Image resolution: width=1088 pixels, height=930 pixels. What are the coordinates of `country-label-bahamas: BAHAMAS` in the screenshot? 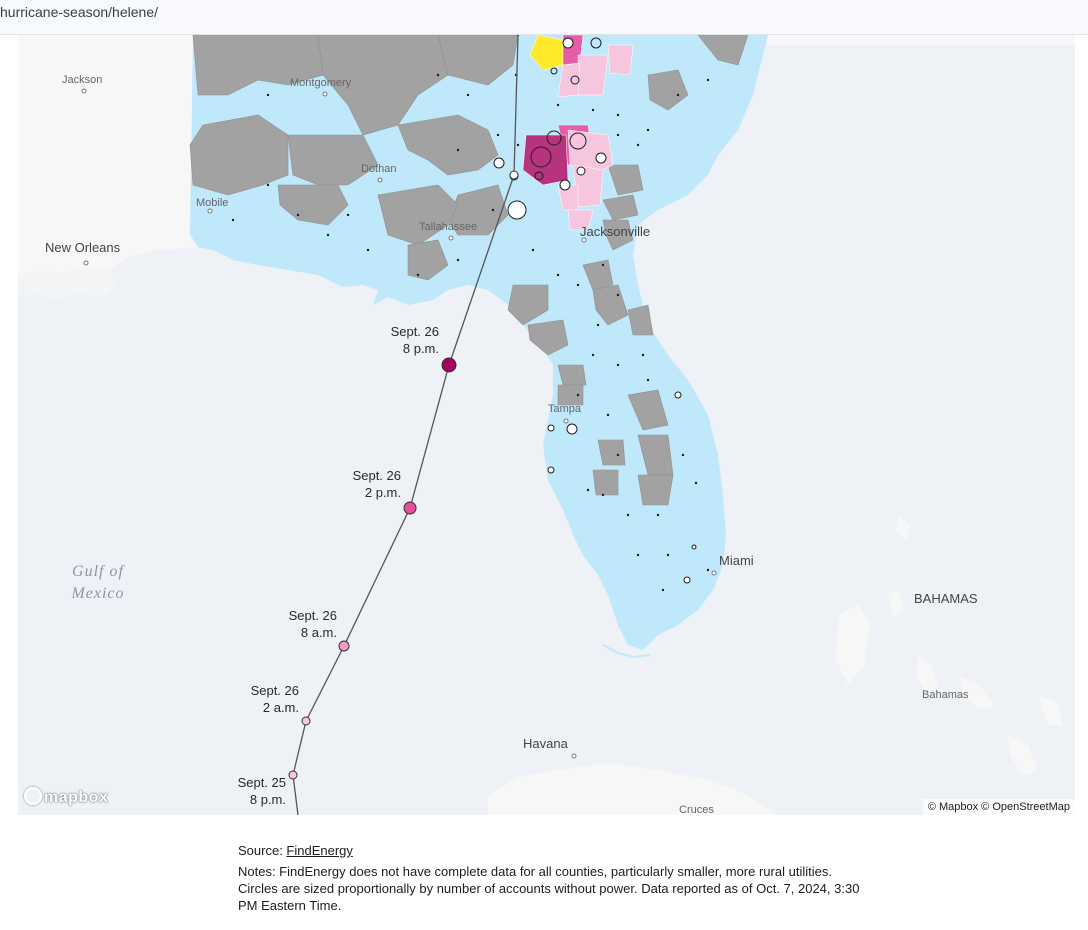 It's located at (946, 598).